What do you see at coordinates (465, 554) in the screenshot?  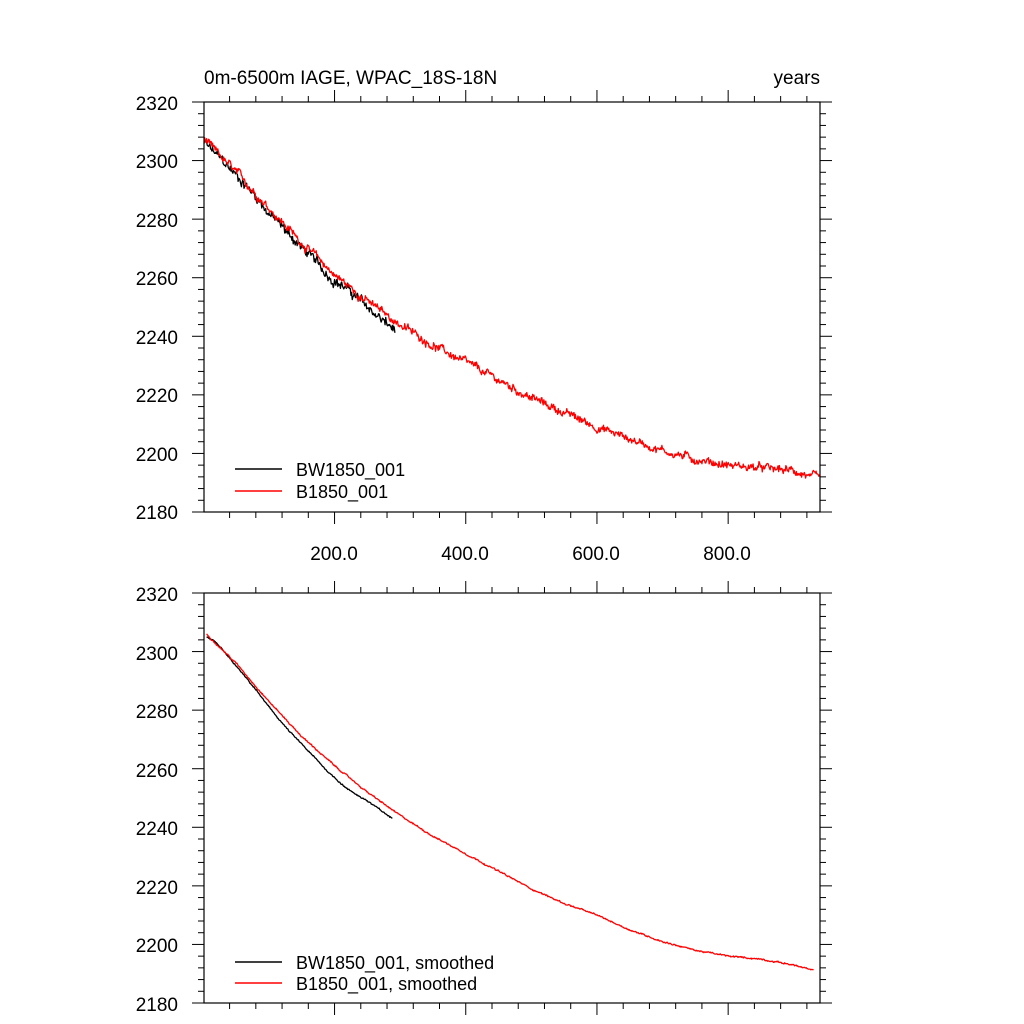 I see `x-tick-label: 400.0` at bounding box center [465, 554].